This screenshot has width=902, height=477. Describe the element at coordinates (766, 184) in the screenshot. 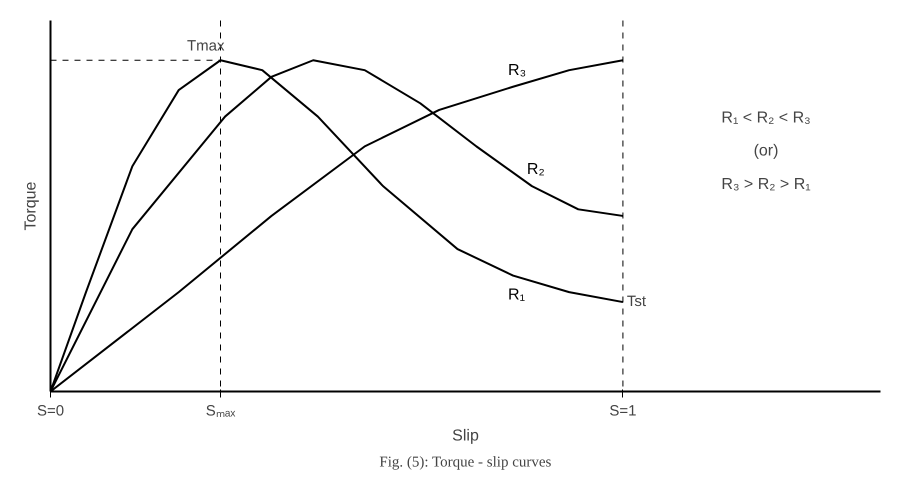

I see `annotation: R₃ > R₂ > R₁` at that location.